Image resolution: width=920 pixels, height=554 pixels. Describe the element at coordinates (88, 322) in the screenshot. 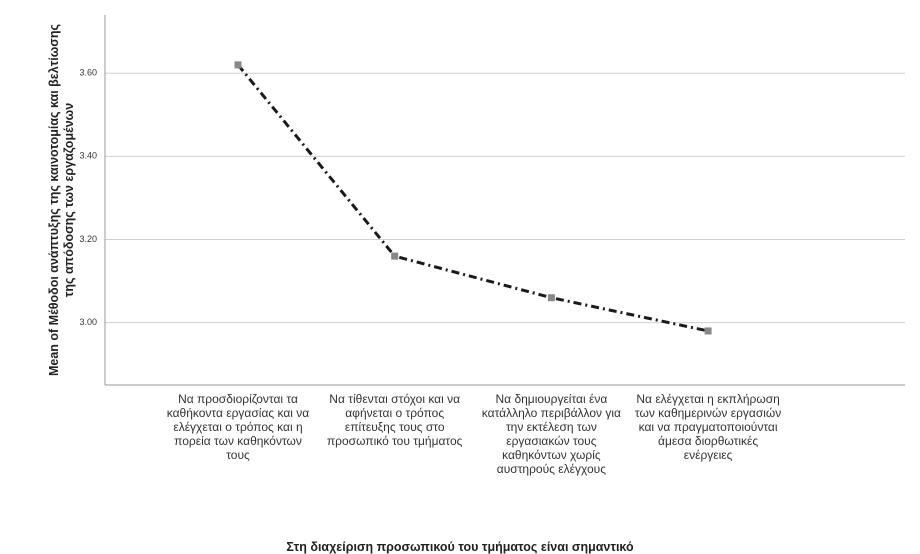

I see `y-tick-label: 3.00` at that location.